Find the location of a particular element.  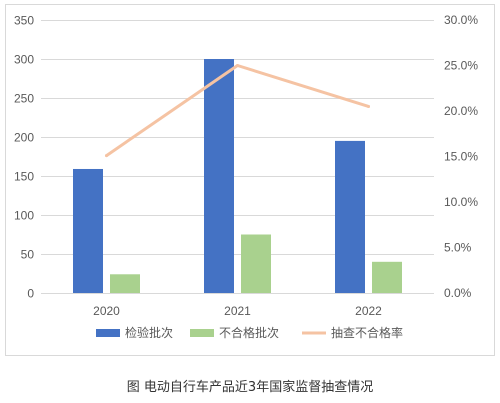

bar-failed-batches-2021 is located at coordinates (256, 263).